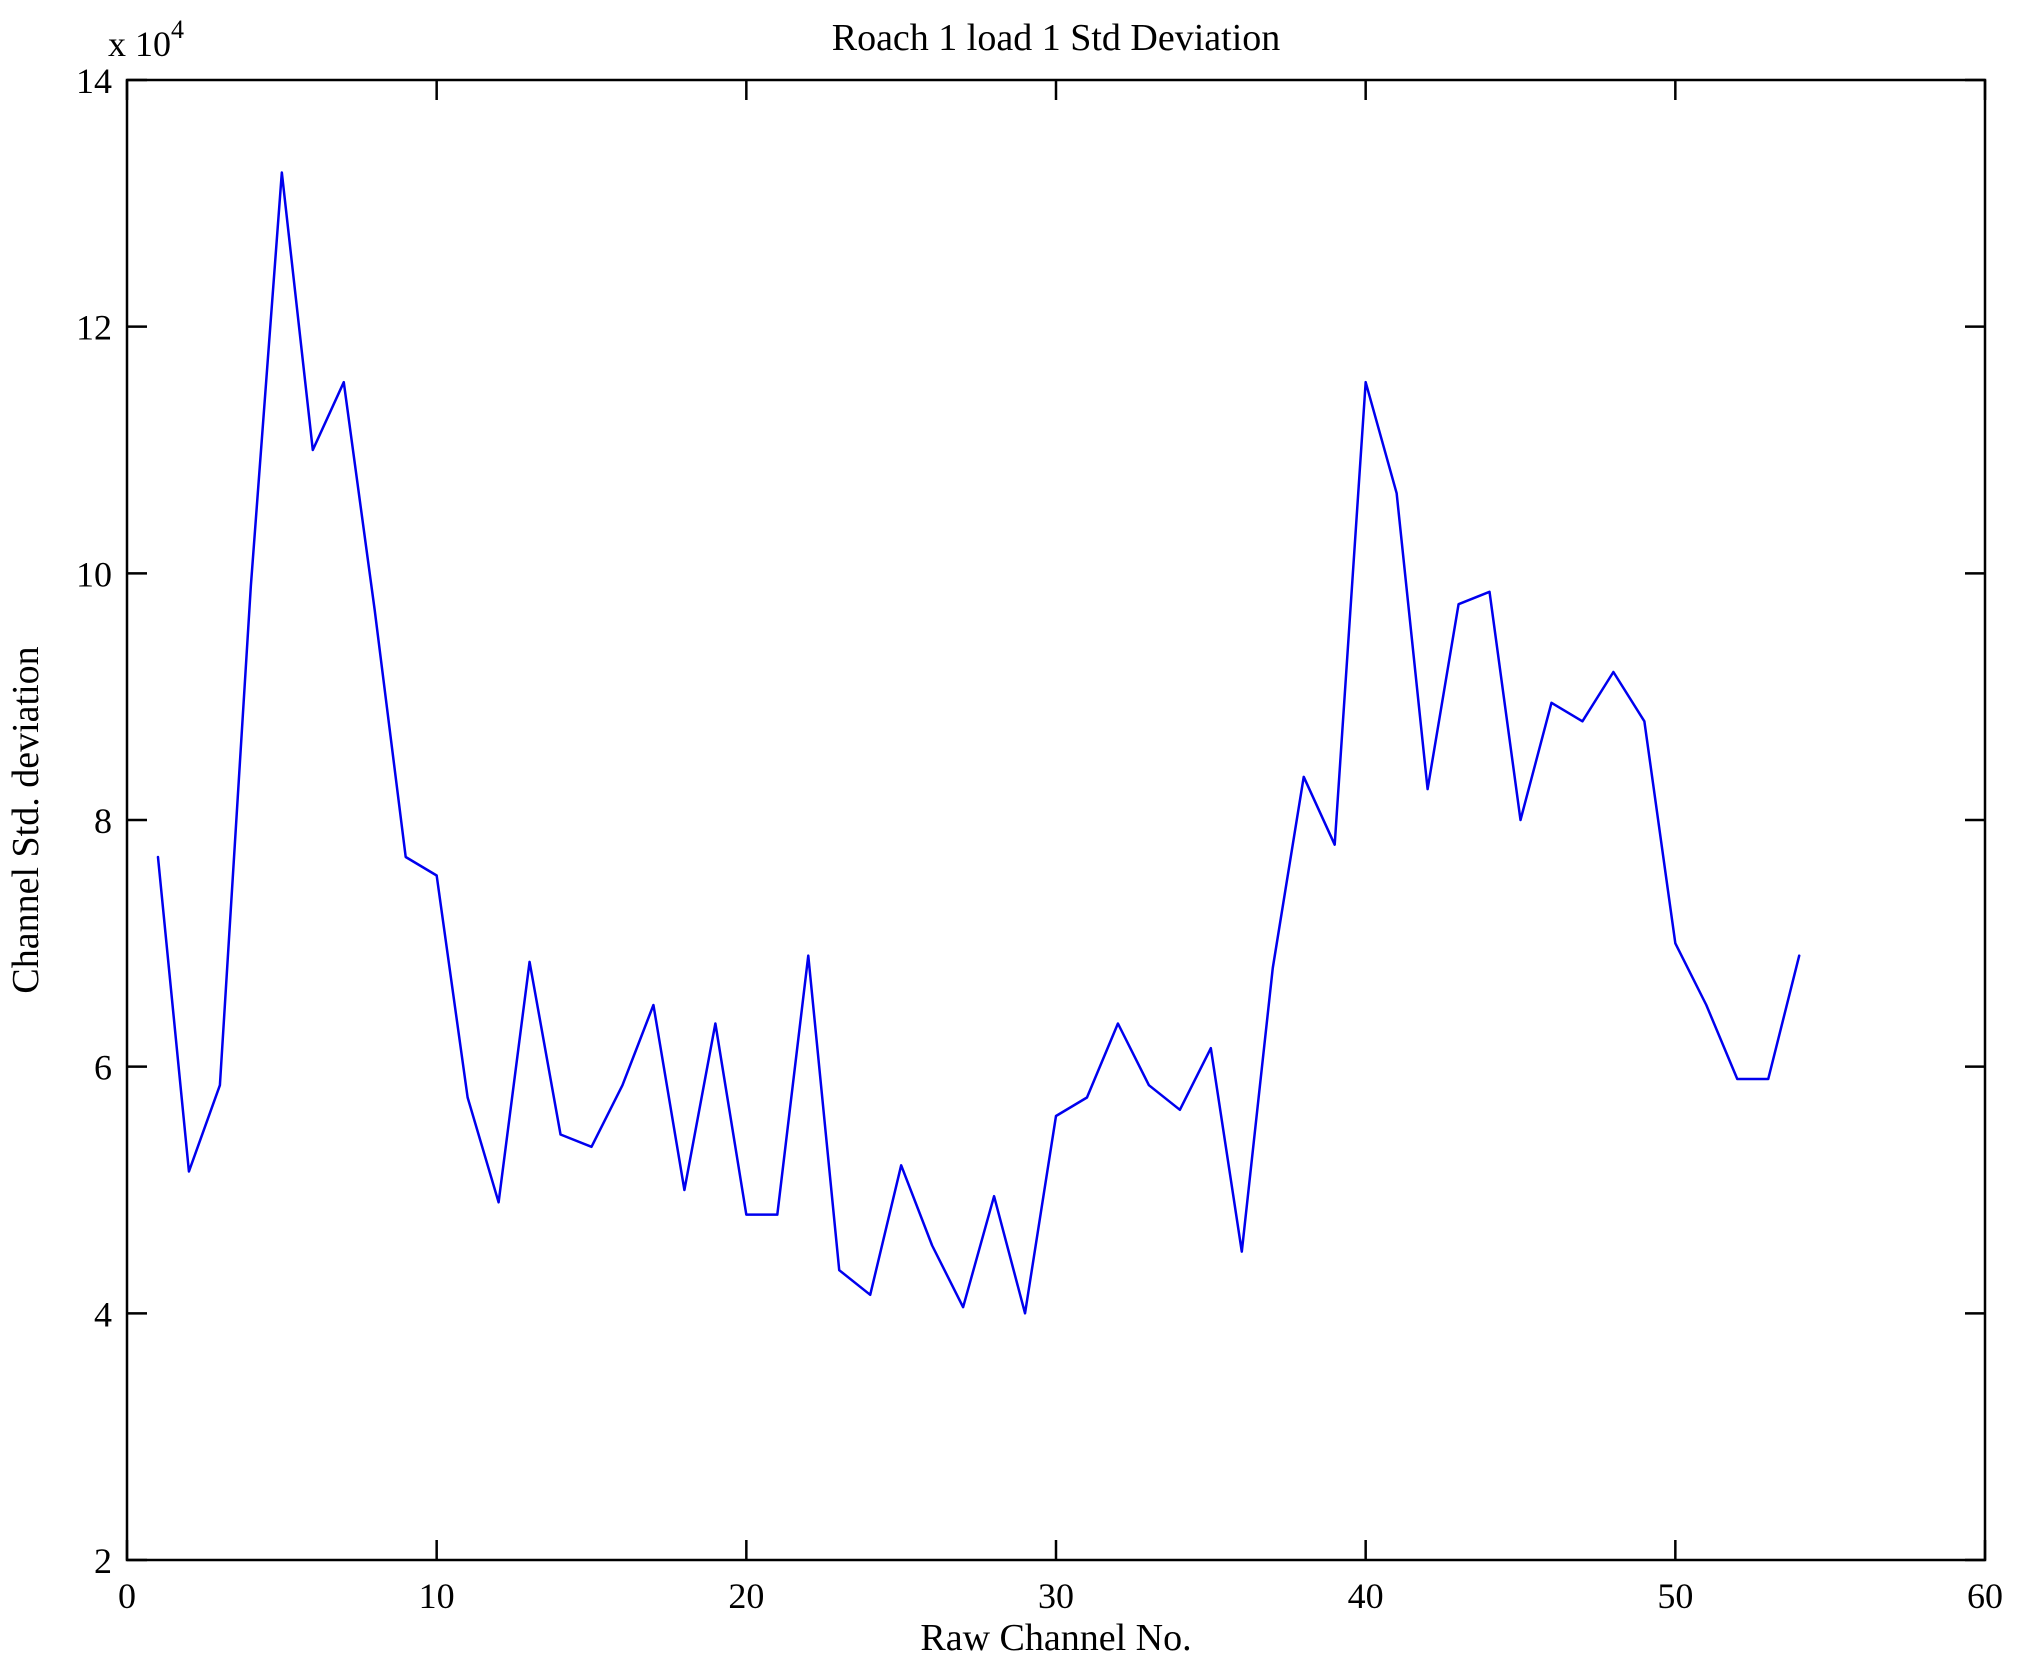  What do you see at coordinates (94, 328) in the screenshot?
I see `y-tick-label: 12` at bounding box center [94, 328].